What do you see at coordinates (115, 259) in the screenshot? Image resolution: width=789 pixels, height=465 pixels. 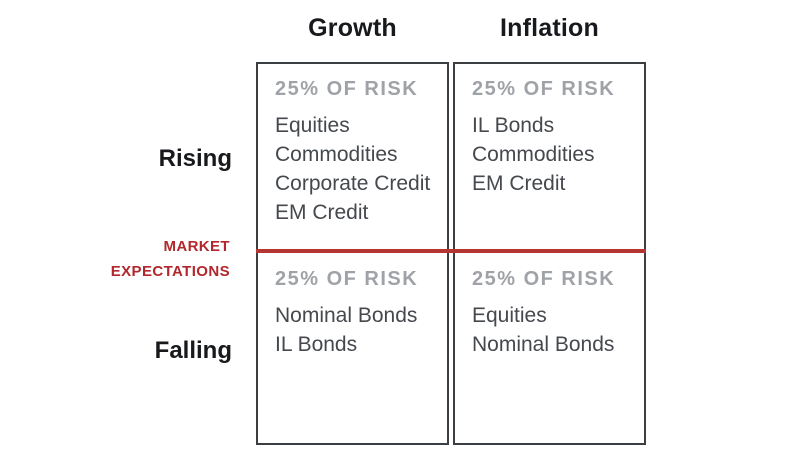 I see `market-expectations-label: MARKET EXPECTATIONS` at bounding box center [115, 259].